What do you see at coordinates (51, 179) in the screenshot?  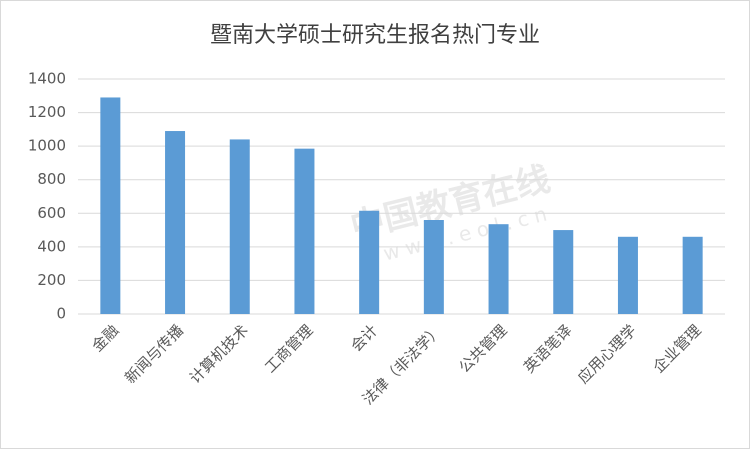 I see `y-tick-label: 800` at bounding box center [51, 179].